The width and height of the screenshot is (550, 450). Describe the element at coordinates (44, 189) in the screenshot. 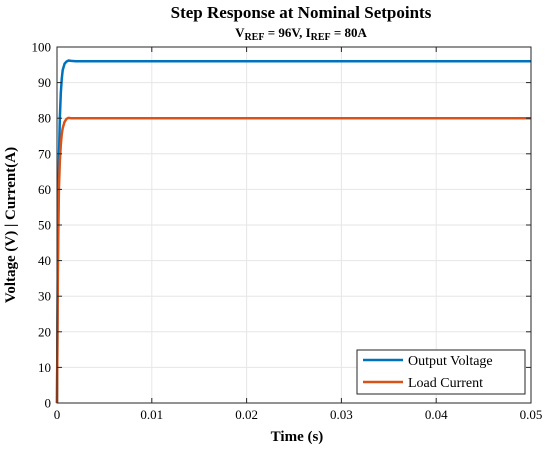

I see `y-tick-label: 60` at that location.